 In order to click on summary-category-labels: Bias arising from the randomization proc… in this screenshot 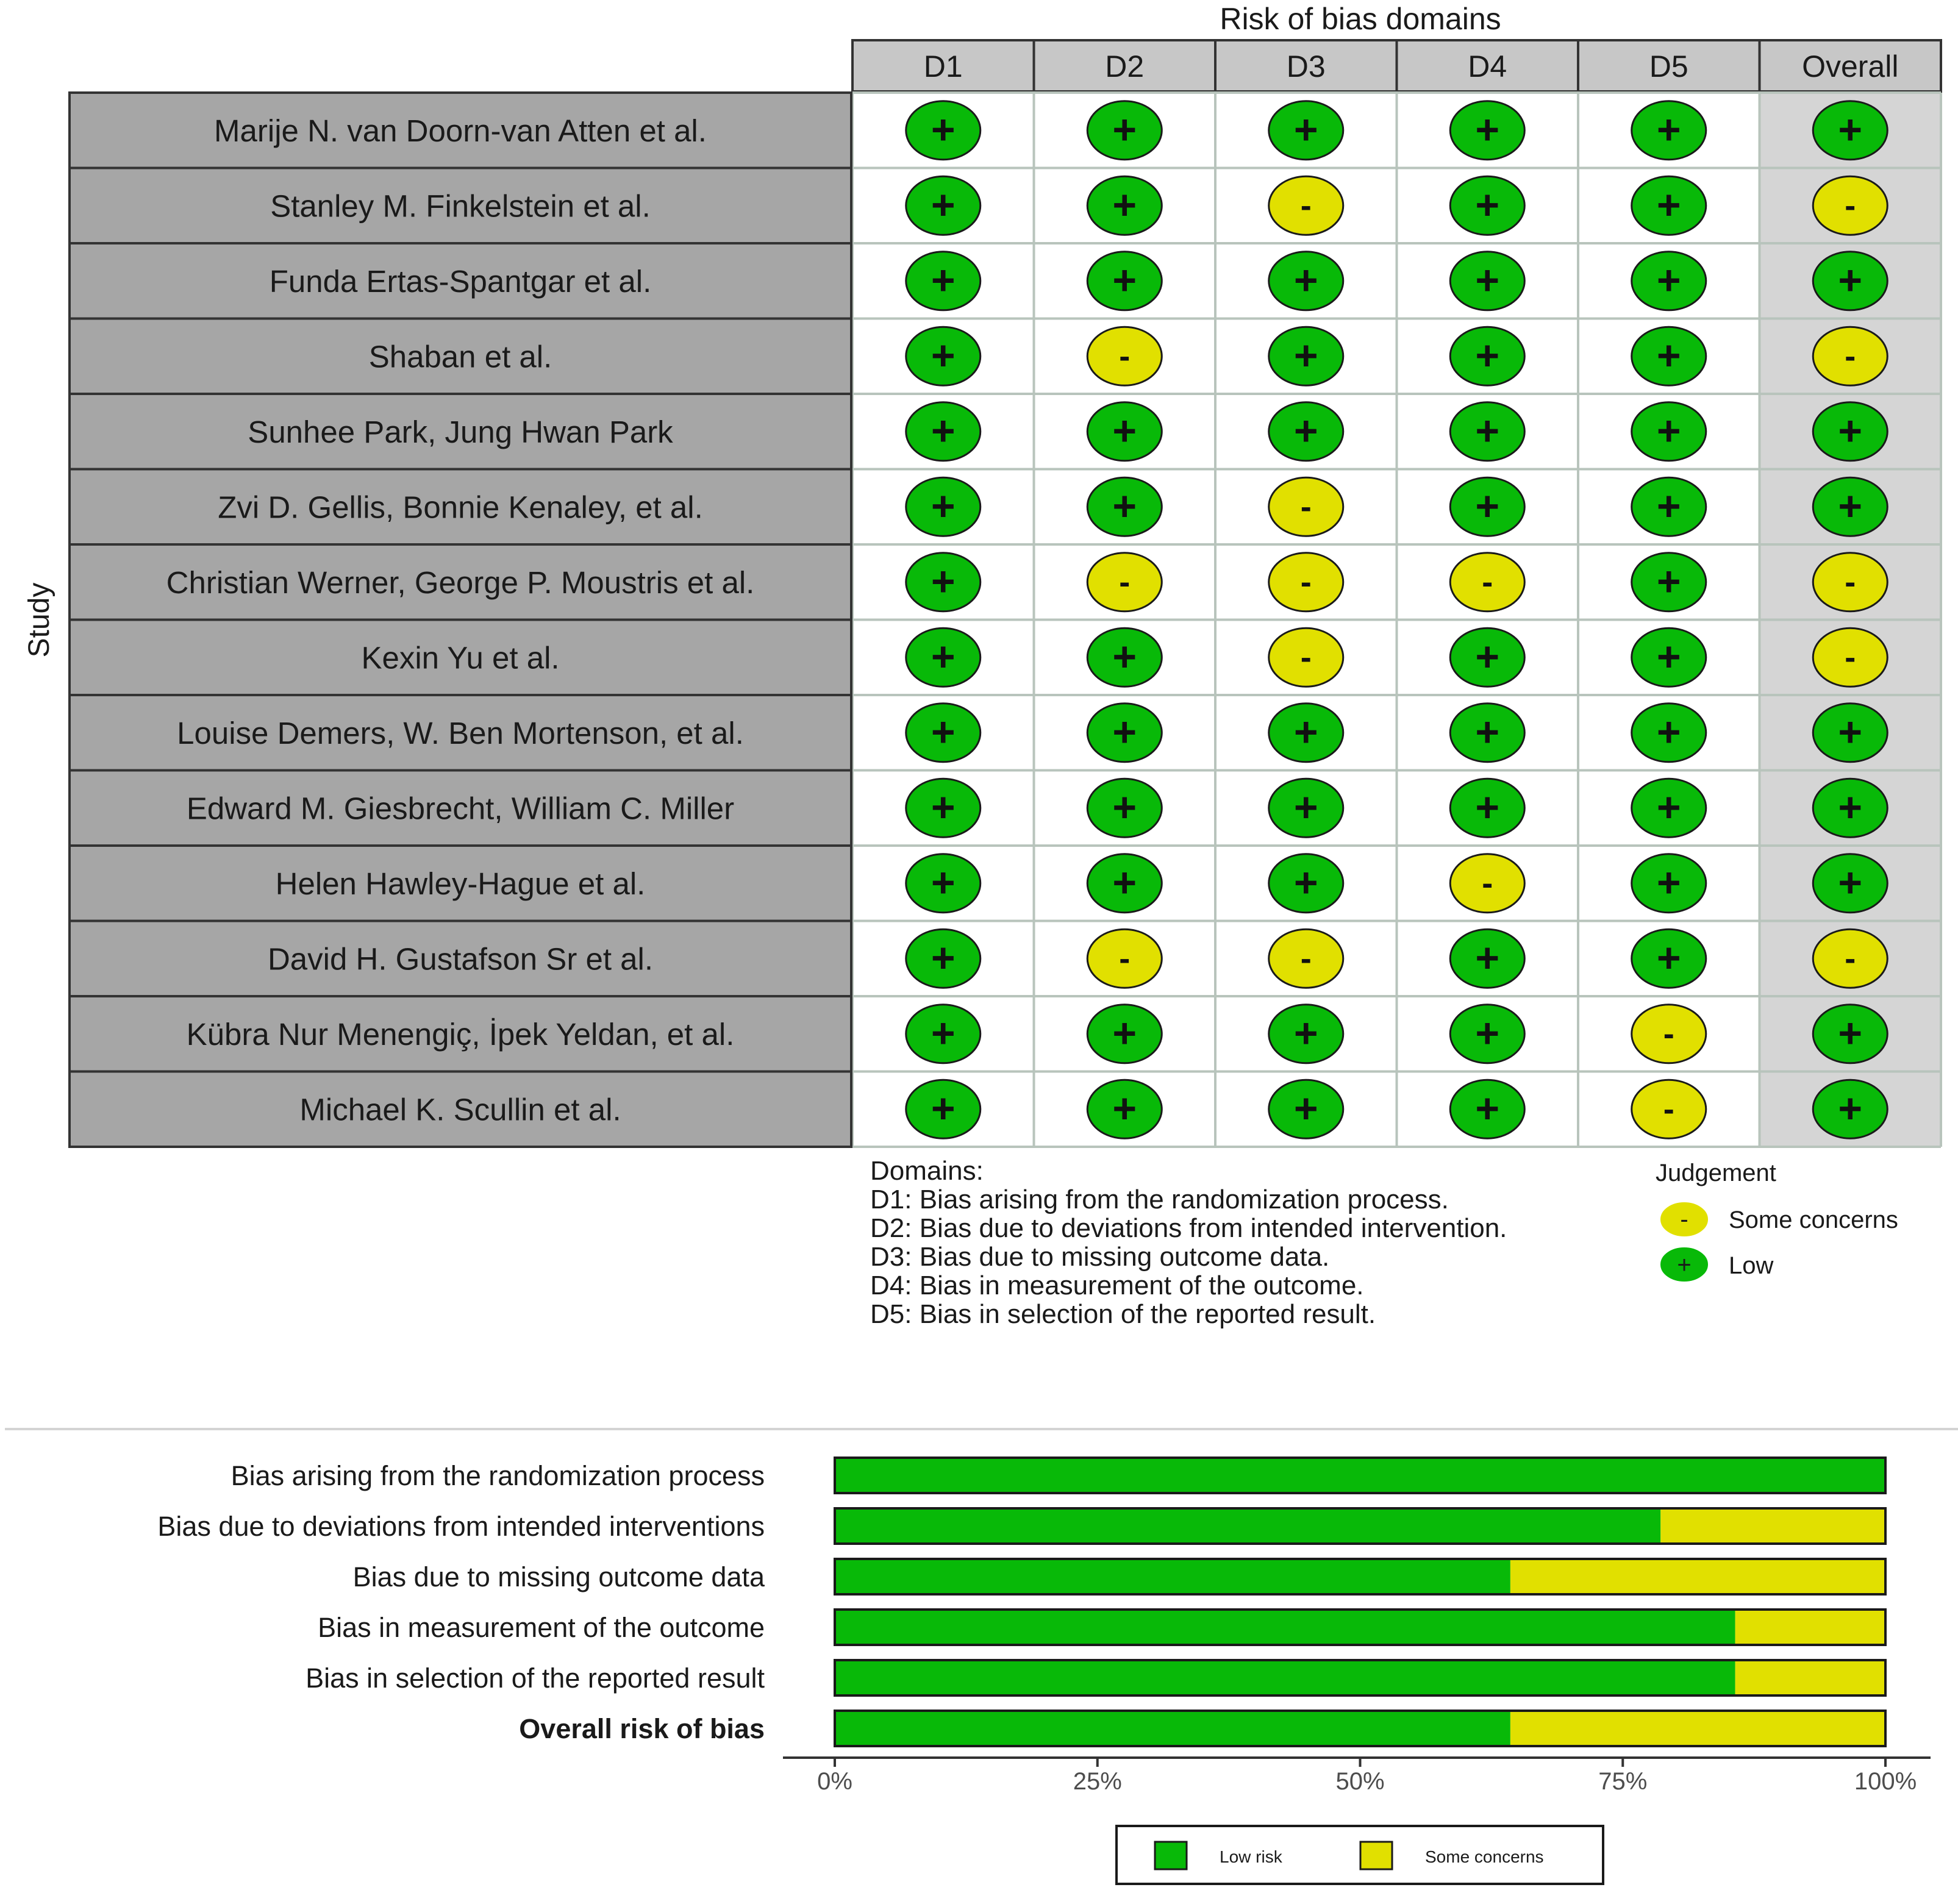, I will do `click(461, 1602)`.